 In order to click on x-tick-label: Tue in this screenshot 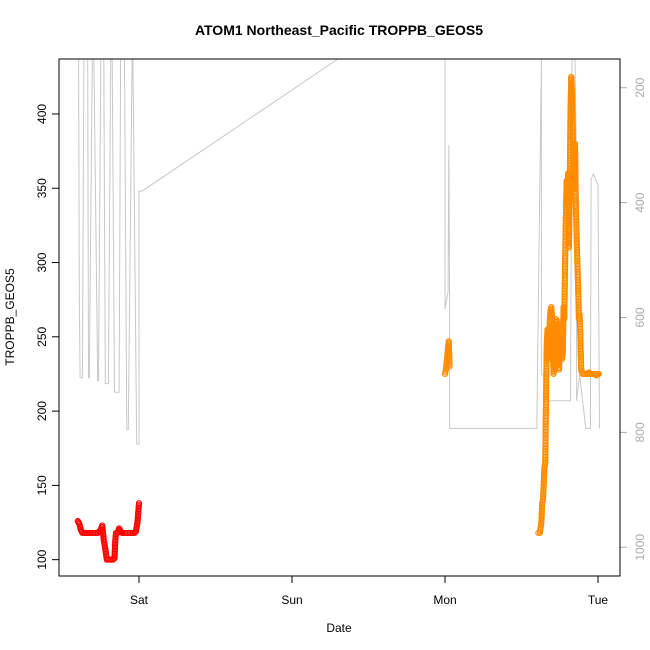, I will do `click(598, 600)`.